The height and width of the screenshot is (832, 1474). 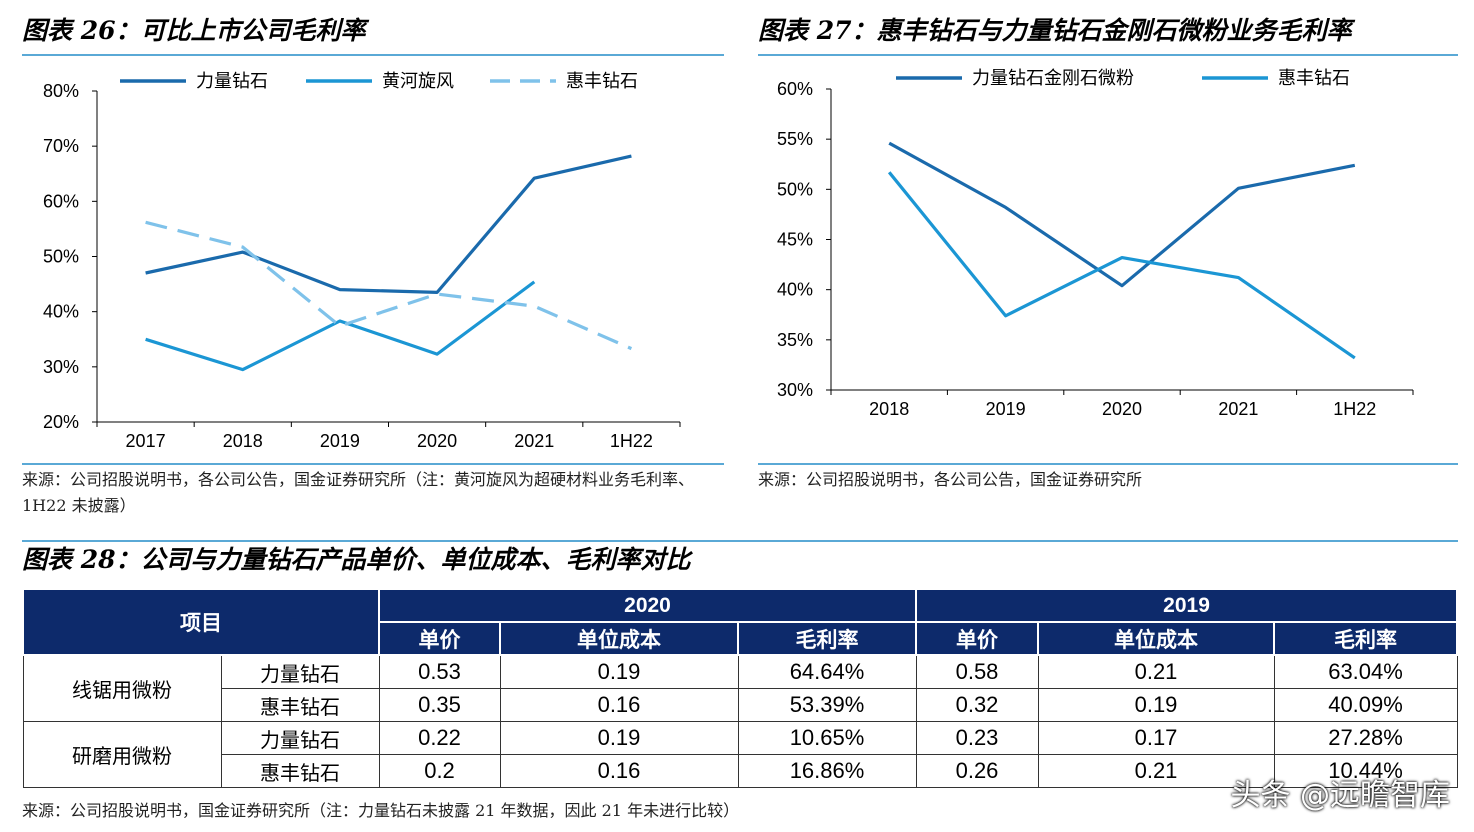 What do you see at coordinates (1108, 464) in the screenshot?
I see `figure-27-bottom-rule` at bounding box center [1108, 464].